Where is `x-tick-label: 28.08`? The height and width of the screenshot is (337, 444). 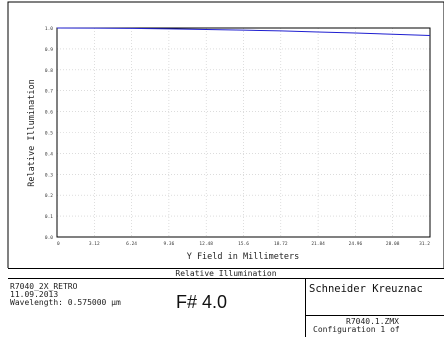
x-tick-label: 28.08 is located at coordinates (393, 244).